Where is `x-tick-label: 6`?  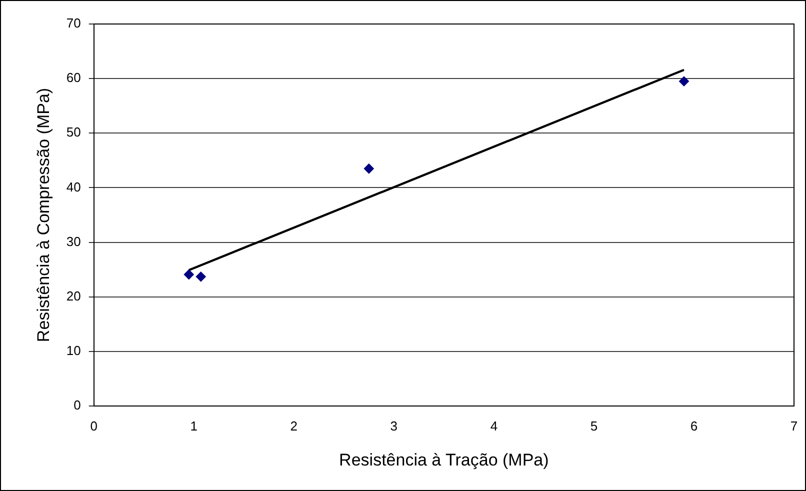 x-tick-label: 6 is located at coordinates (694, 426).